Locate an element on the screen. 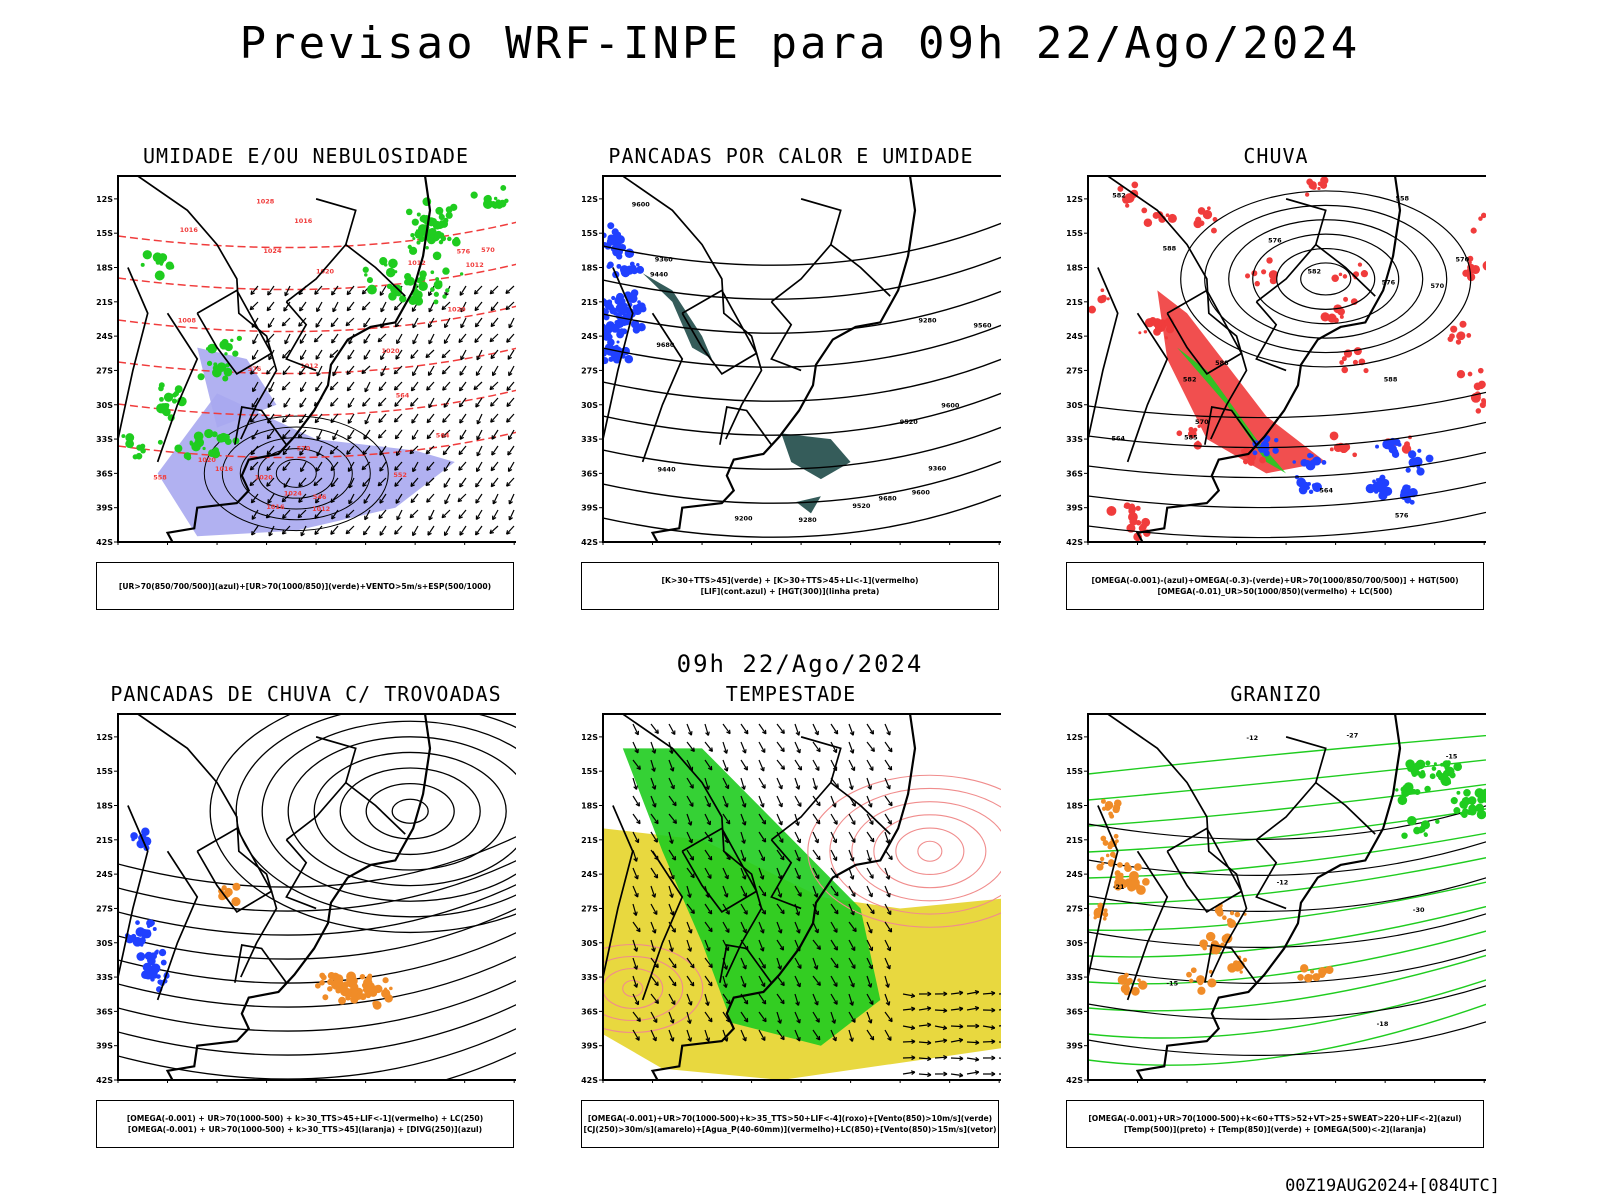 This screenshot has height=1200, width=1600. contour-label: 9440 is located at coordinates (667, 469).